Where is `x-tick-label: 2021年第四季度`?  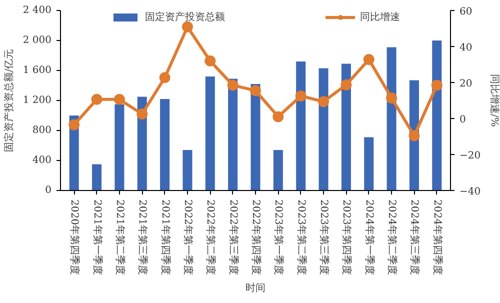
x-tick-label: 2021年第四季度 is located at coordinates (165, 237).